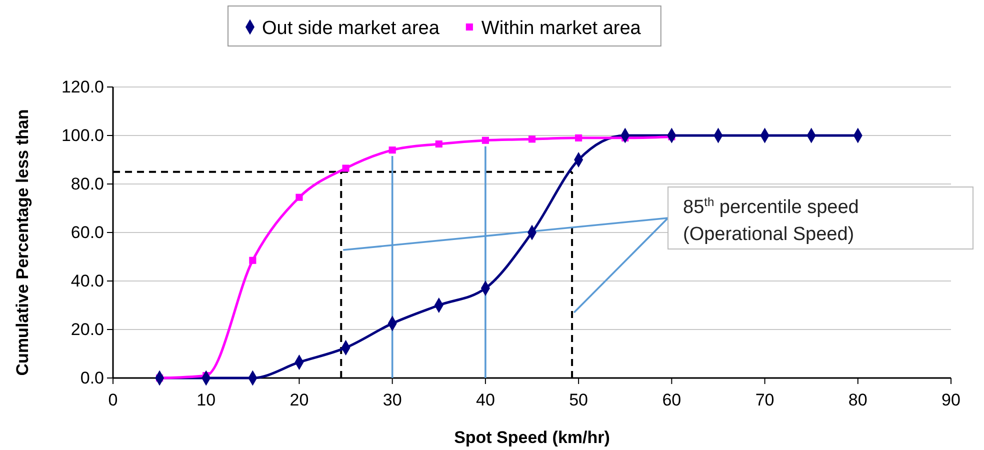 The image size is (984, 450). What do you see at coordinates (82, 135) in the screenshot?
I see `y-tick-label: 100.0` at bounding box center [82, 135].